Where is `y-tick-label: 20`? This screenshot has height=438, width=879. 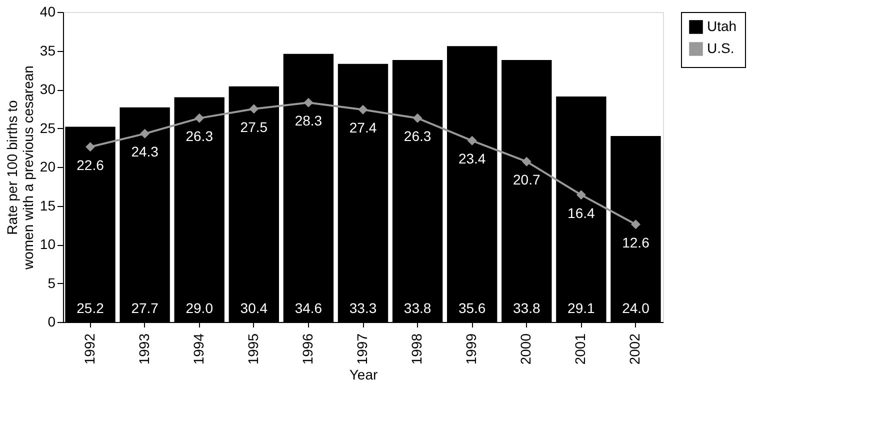 y-tick-label: 20 is located at coordinates (48, 166).